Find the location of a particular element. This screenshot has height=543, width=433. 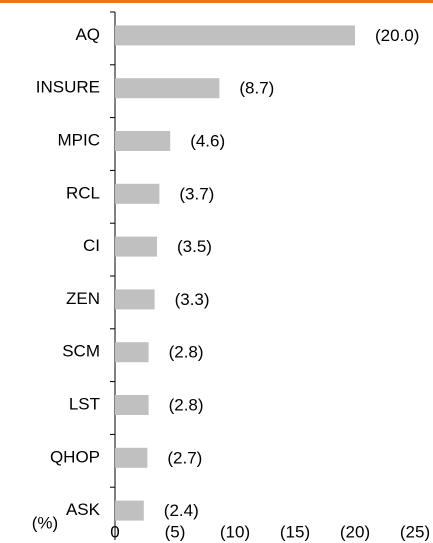

value-label: (2.4) is located at coordinates (181, 510).